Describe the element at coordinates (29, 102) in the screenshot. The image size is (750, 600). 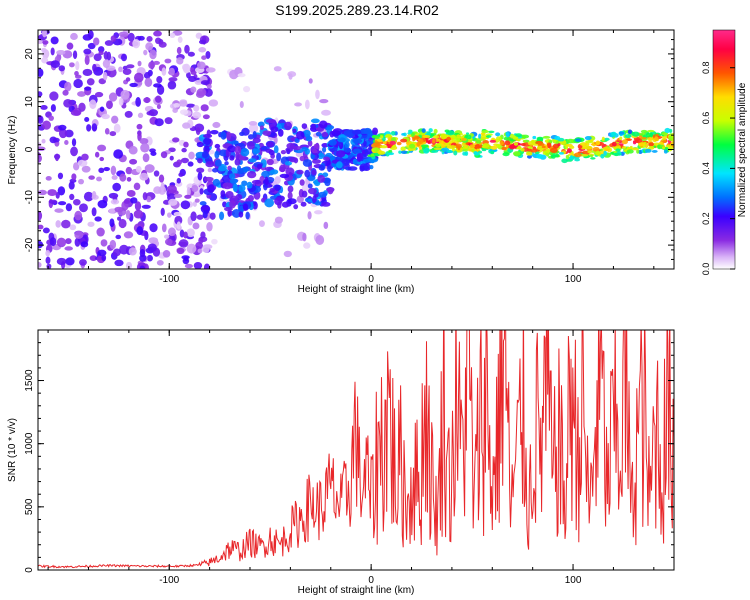
I see `spectrogram-ytick-label: 10` at that location.